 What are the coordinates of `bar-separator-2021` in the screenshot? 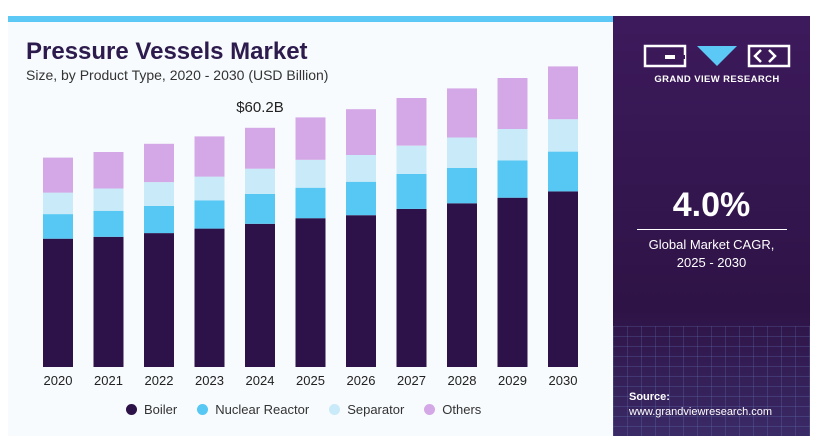 It's located at (108, 199).